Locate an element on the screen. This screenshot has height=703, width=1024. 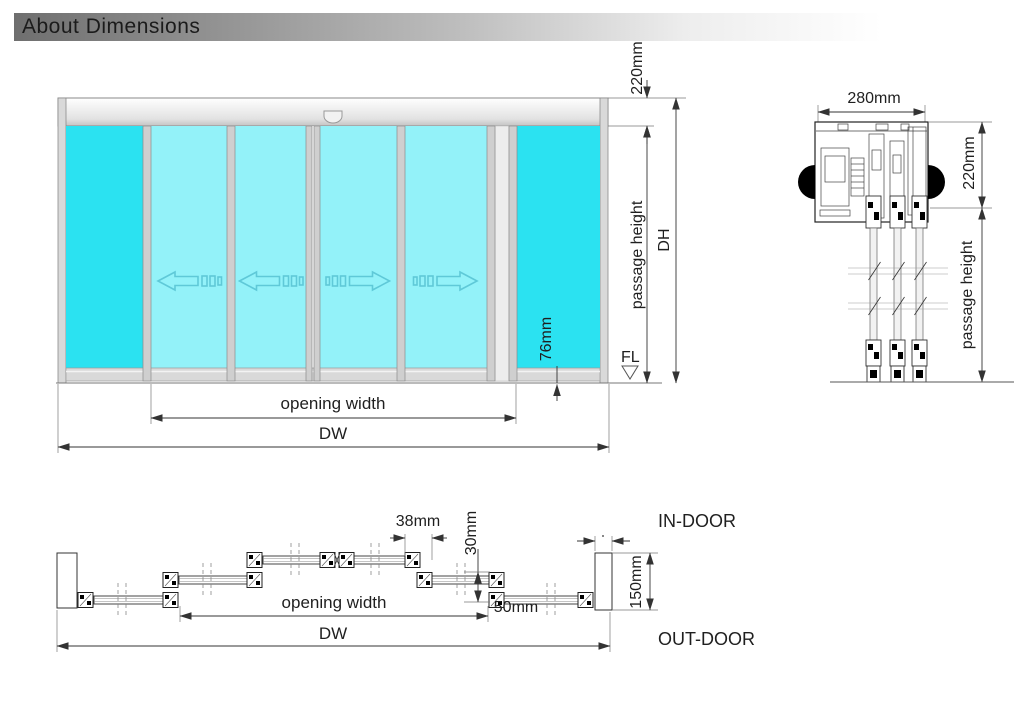
plan-view: 38mm 30mm 50mm opening width DW is located at coordinates (405, 581).